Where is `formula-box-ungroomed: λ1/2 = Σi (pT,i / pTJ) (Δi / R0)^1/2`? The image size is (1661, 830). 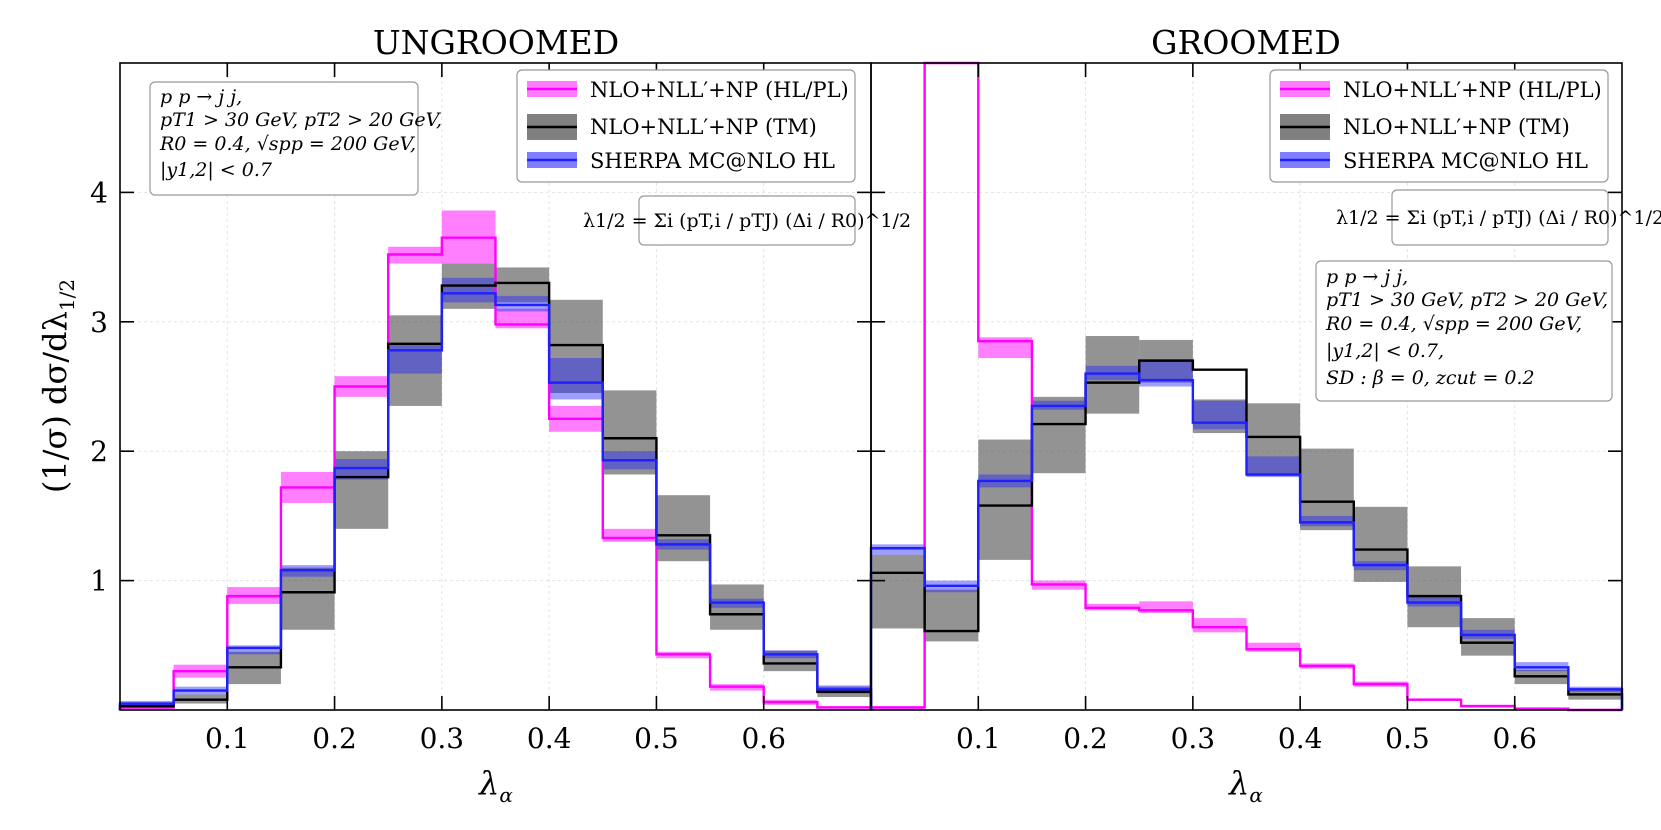
formula-box-ungroomed: λ1/2 = Σi (pT,i / pTJ) (Δi / R0)^1/2 is located at coordinates (747, 220).